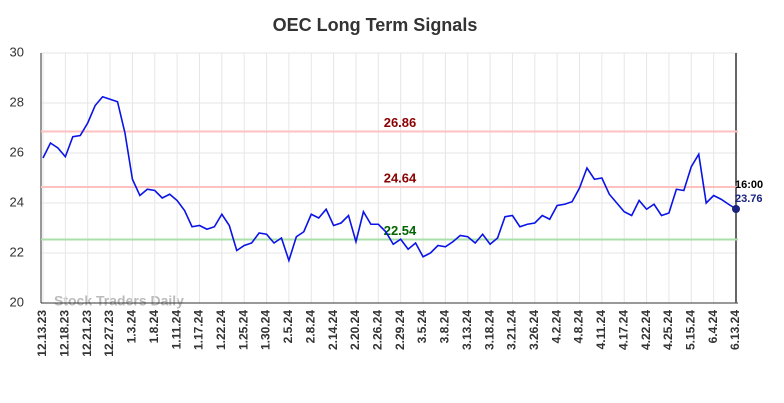 This screenshot has height=403, width=784. Describe the element at coordinates (422, 327) in the screenshot. I see `x-tick-label: 3.5.24` at that location.